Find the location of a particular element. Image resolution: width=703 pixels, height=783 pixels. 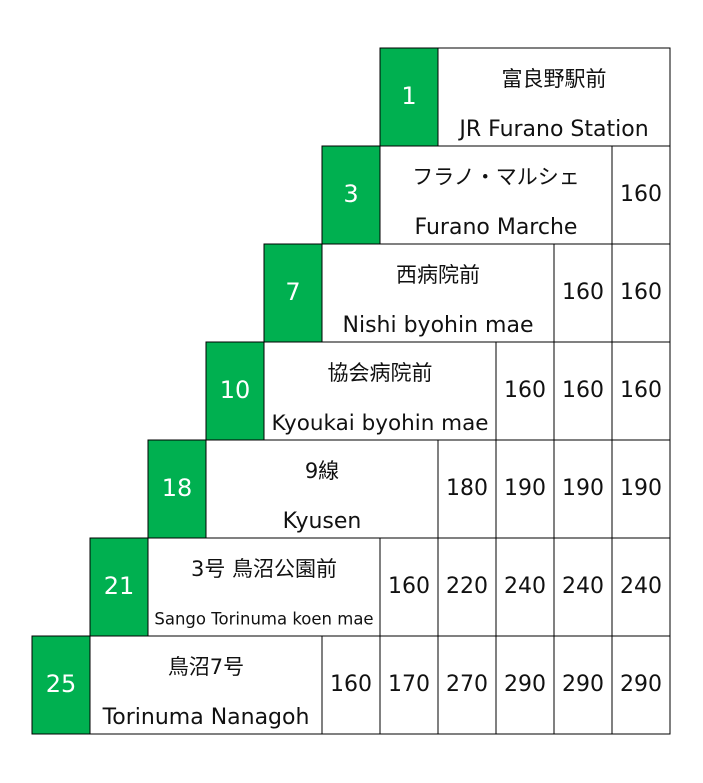

stop-name-ja: 鳥沼7号 is located at coordinates (206, 667).